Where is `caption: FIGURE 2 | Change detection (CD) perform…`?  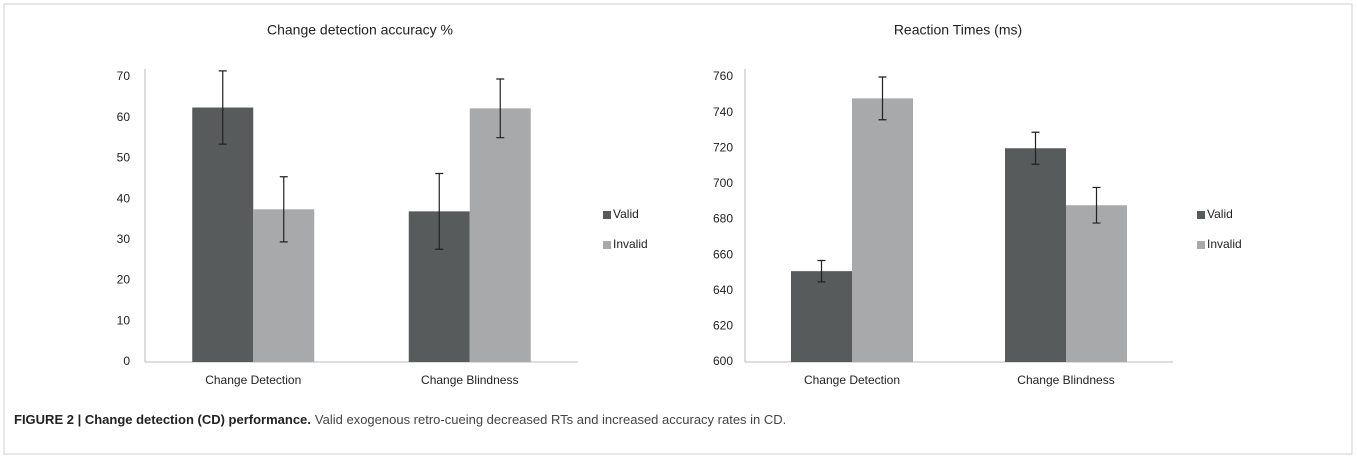 caption: FIGURE 2 | Change detection (CD) perform… is located at coordinates (400, 419).